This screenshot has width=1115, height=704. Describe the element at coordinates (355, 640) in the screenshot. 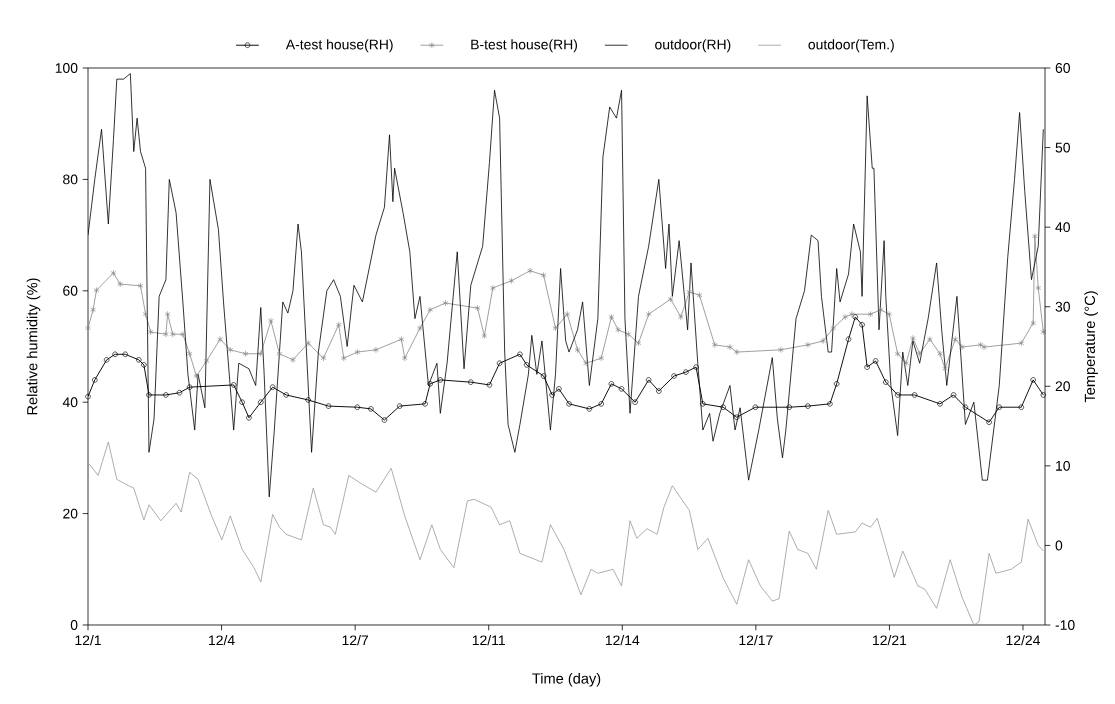

I see `x-tick-label: 12/7` at that location.